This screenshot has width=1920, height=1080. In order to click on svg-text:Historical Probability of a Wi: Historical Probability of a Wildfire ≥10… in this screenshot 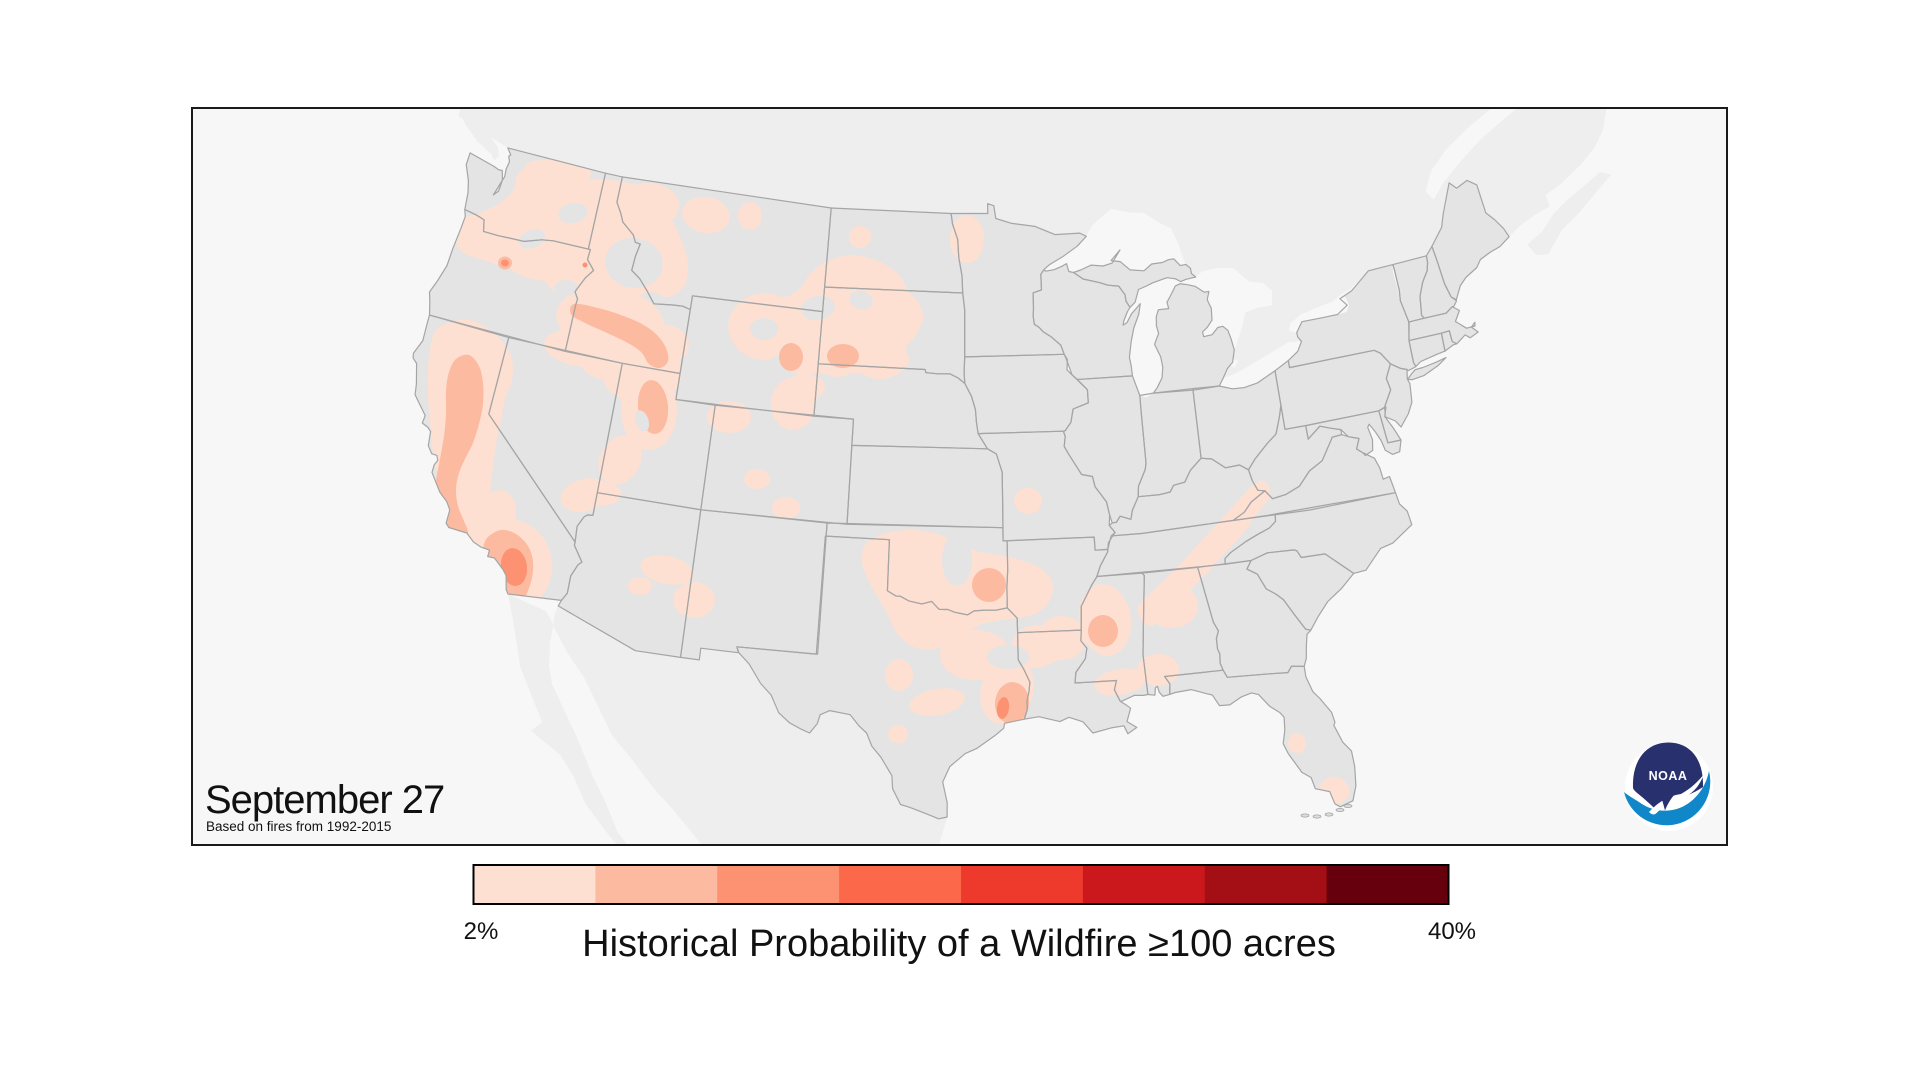, I will do `click(959, 944)`.